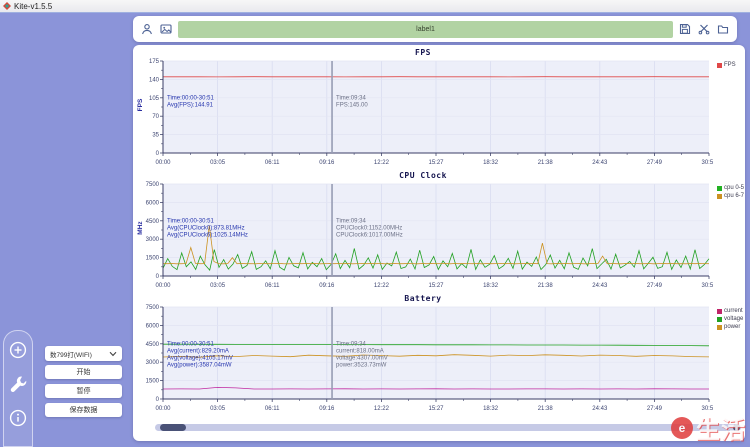  Describe the element at coordinates (7, 6) in the screenshot. I see `app-icon` at that location.